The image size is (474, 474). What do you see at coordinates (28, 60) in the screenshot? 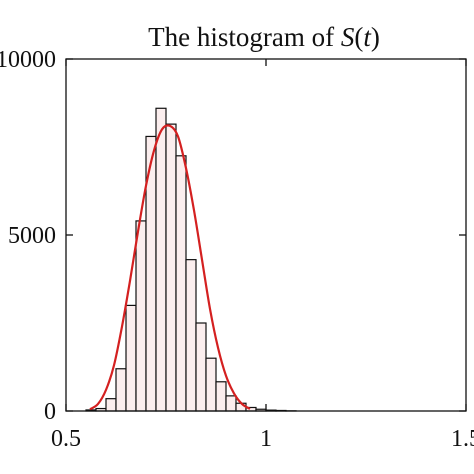
I see `y-tick-label: 10000` at bounding box center [28, 60].